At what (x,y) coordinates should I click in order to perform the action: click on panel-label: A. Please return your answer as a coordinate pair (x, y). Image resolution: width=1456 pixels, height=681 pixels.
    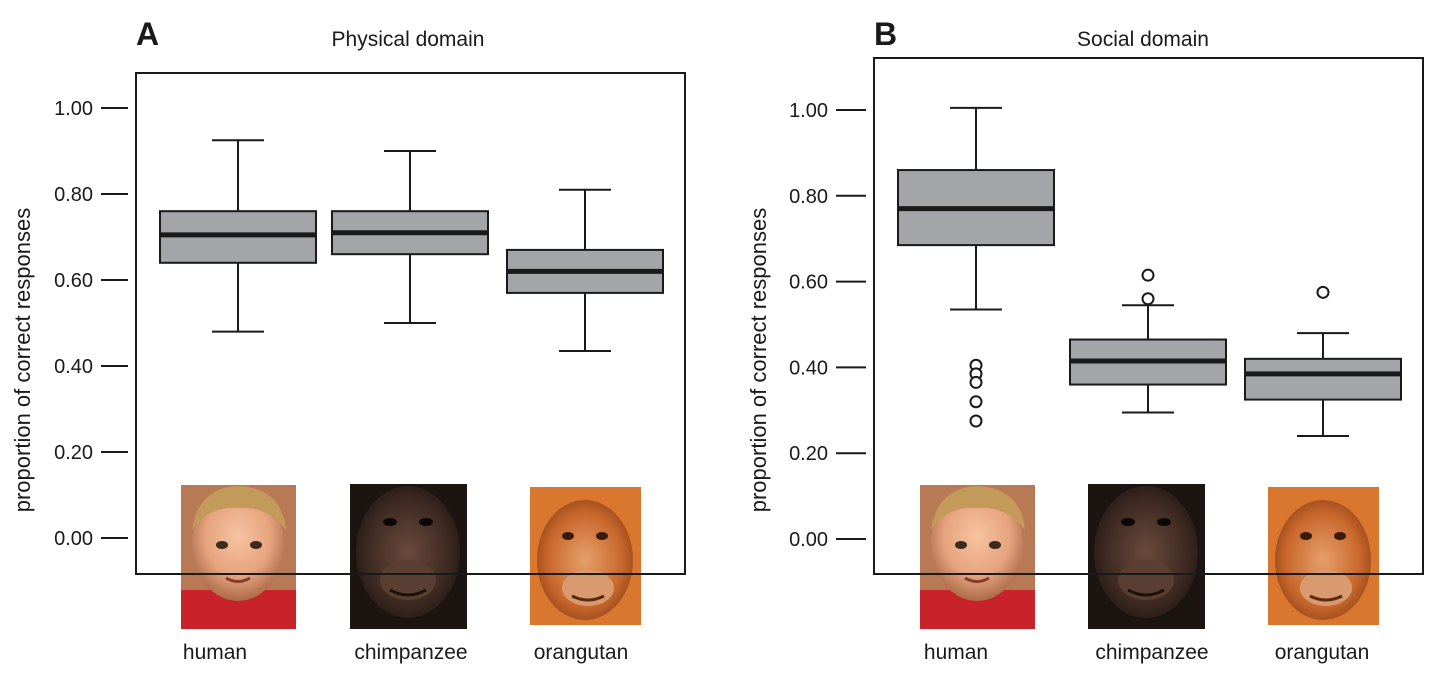
    Looking at the image, I should click on (147, 34).